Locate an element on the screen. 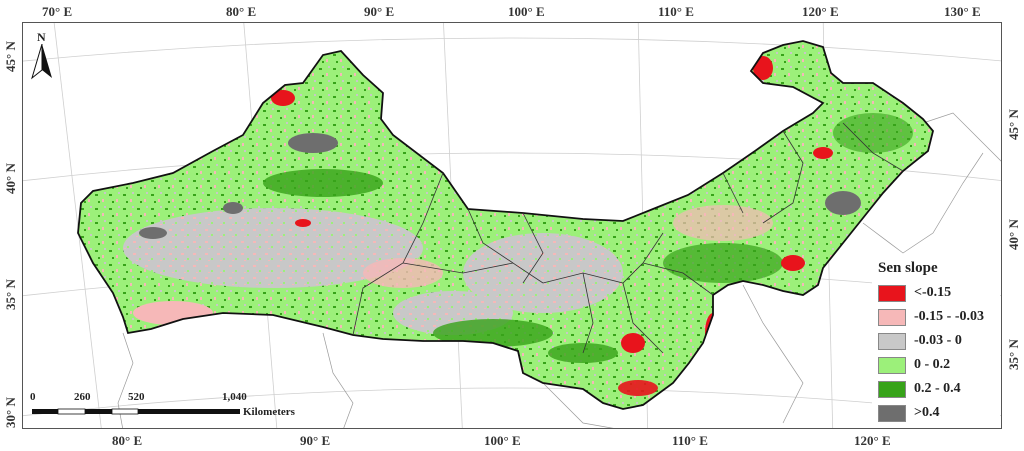 The width and height of the screenshot is (1024, 451). top-tick-130e: 130° E is located at coordinates (962, 11).